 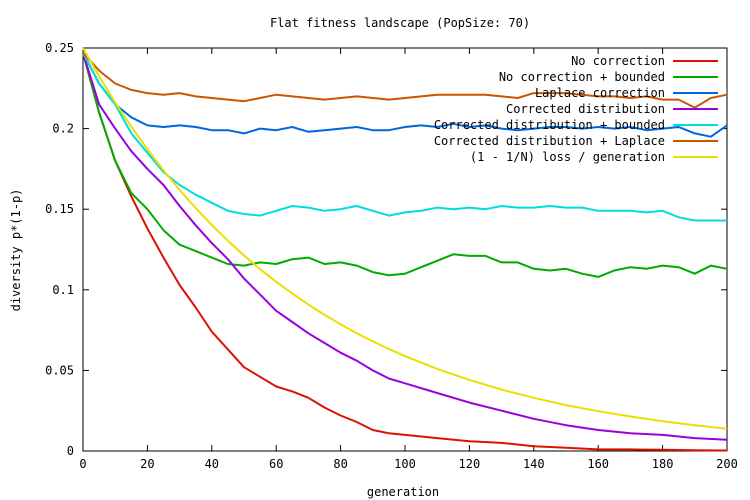 What do you see at coordinates (405, 464) in the screenshot?
I see `x-tick-label: 100` at bounding box center [405, 464].